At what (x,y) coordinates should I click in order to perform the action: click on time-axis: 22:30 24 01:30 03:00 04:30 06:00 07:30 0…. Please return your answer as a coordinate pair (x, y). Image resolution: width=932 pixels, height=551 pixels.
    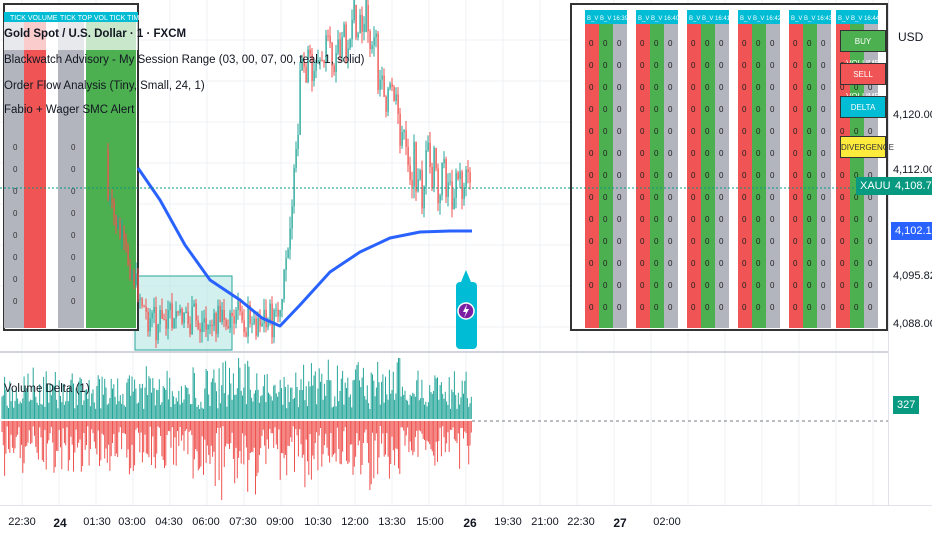
    Looking at the image, I should click on (466, 528).